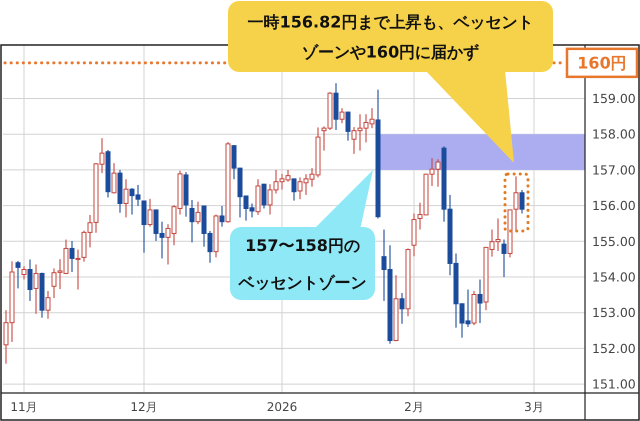 The width and height of the screenshot is (640, 421). I want to click on y-tick-label: 151.00, so click(614, 384).